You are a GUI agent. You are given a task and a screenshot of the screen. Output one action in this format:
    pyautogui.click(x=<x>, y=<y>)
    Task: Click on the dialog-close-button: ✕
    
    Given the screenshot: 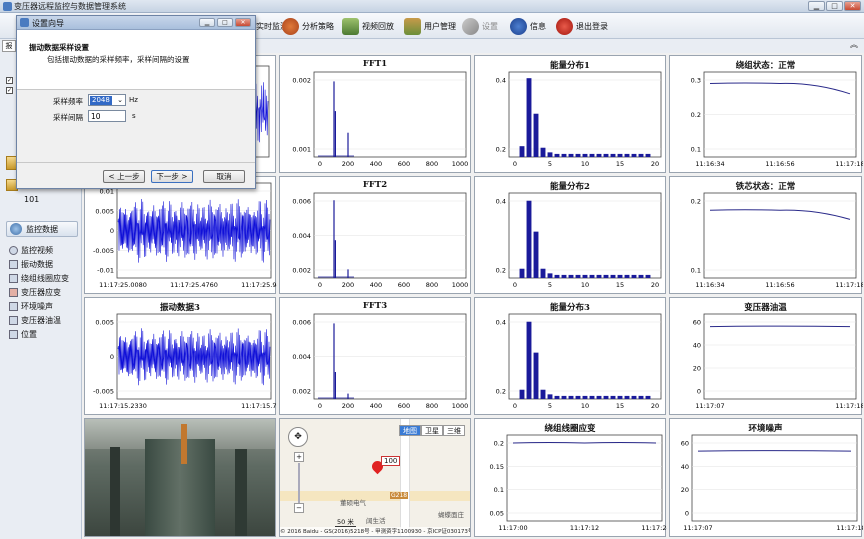 What is the action you would take?
    pyautogui.click(x=243, y=22)
    